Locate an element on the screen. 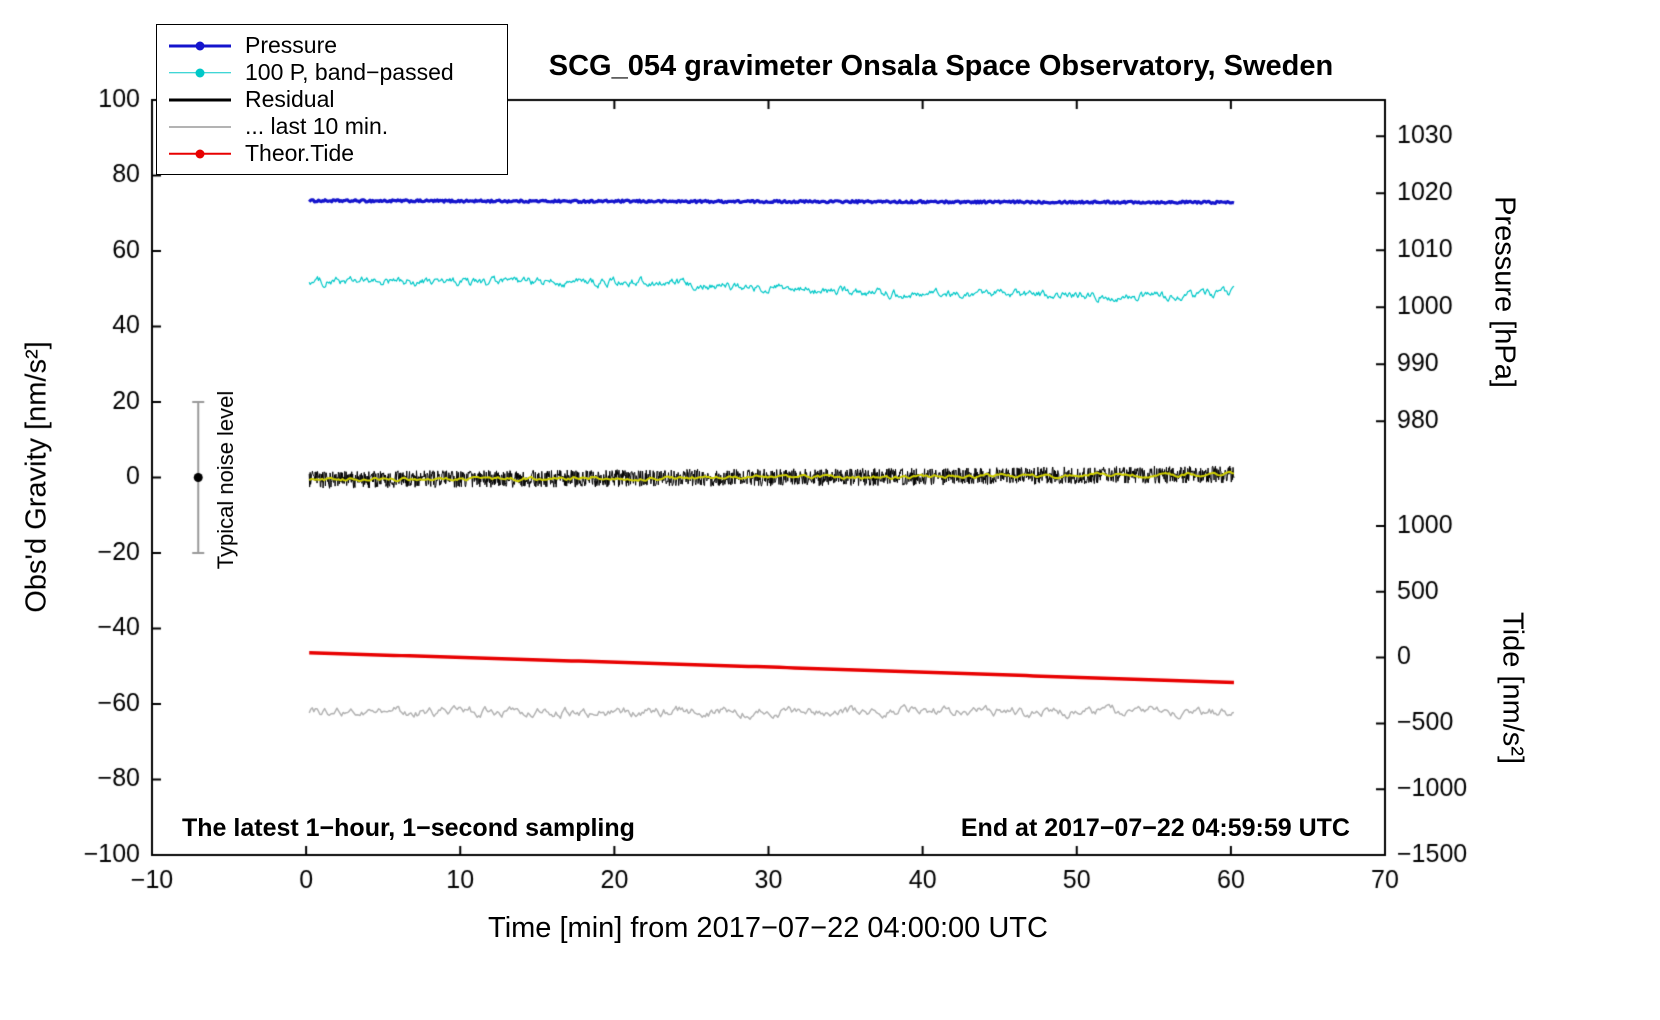 This screenshot has width=1660, height=1020. end-time-note: End at 2017−07−22 04:59:59 UTC is located at coordinates (1155, 828).